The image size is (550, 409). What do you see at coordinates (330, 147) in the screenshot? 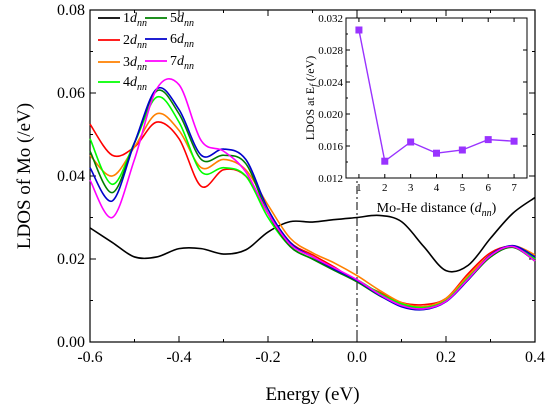
I see `inset-y-tick-label: 0.016` at bounding box center [330, 147].